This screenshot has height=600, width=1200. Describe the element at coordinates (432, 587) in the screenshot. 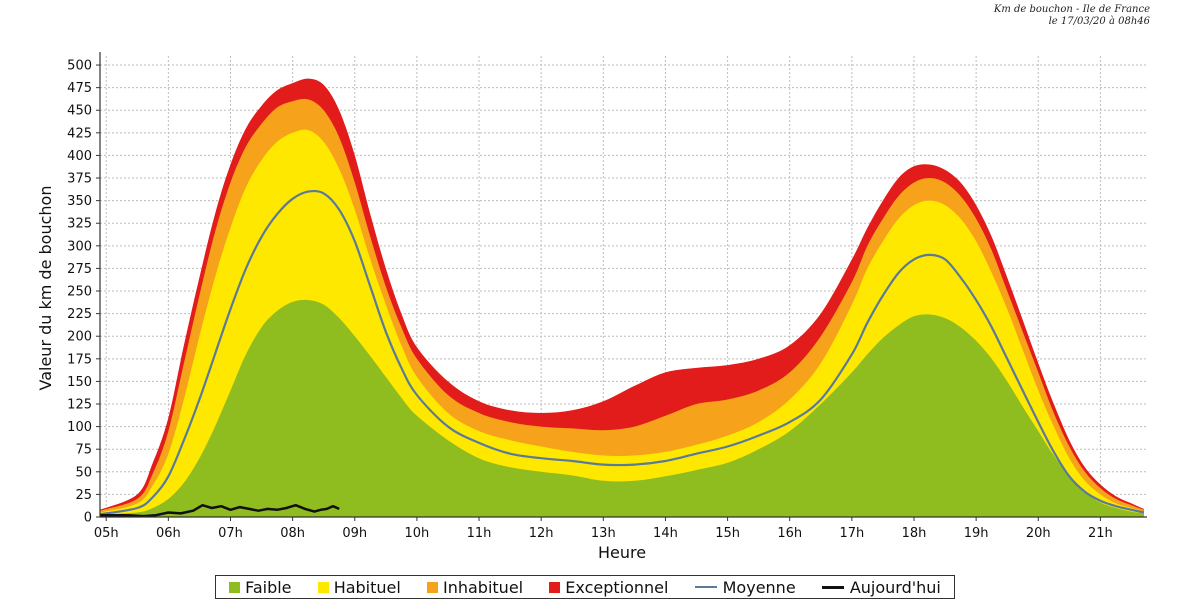

I see `inhabituel-swatch-icon` at that location.